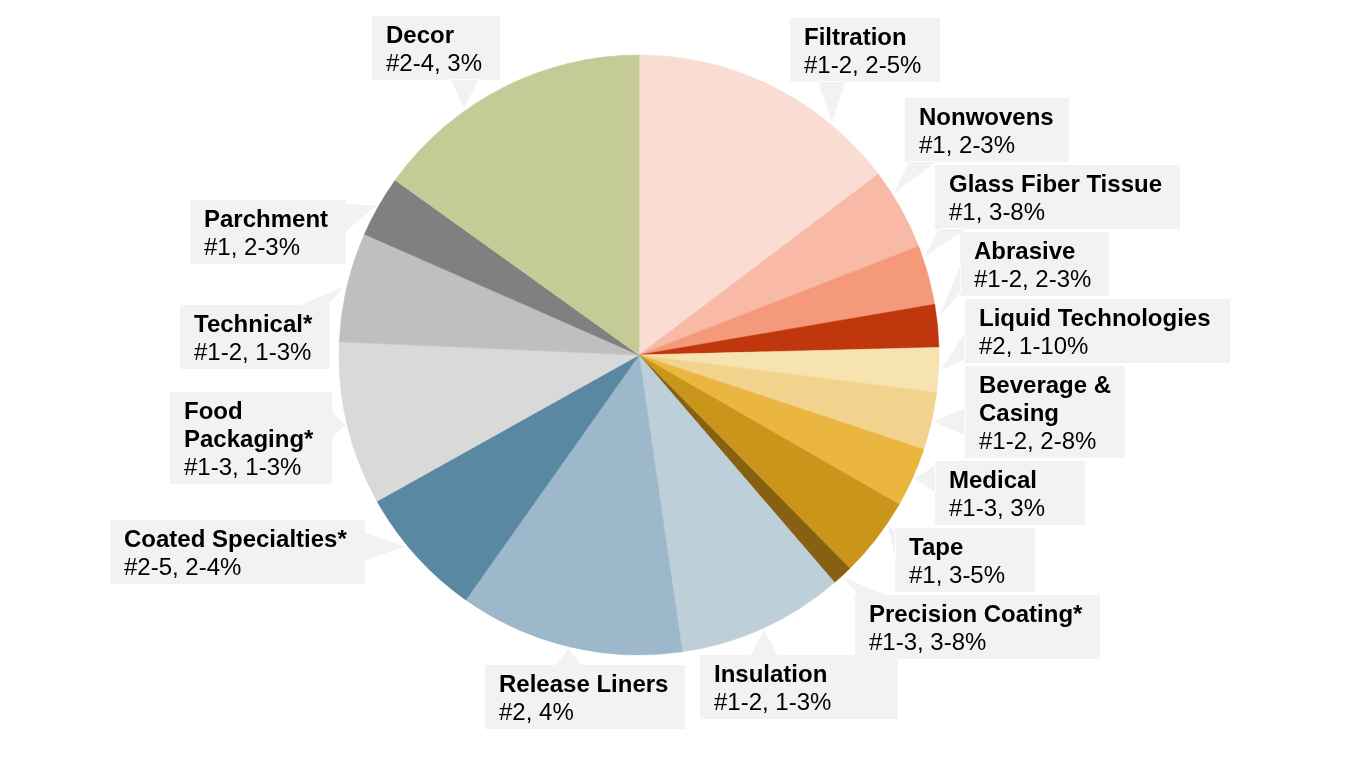 The width and height of the screenshot is (1359, 761). Describe the element at coordinates (1033, 264) in the screenshot. I see `slice-label: Abrasive #1-2, 2-3%` at that location.